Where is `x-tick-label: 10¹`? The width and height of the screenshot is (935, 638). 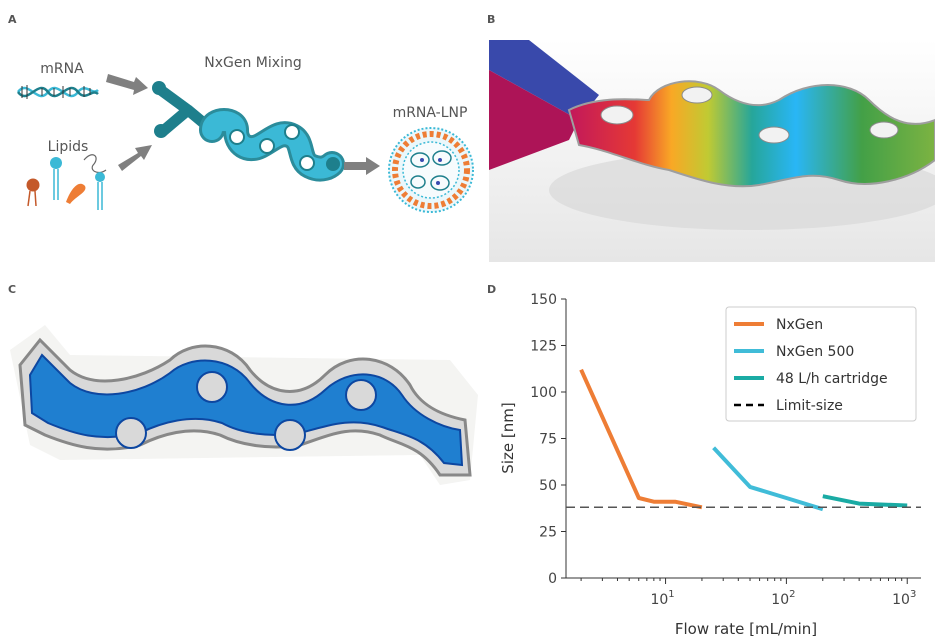
x-tick-label: 10¹ is located at coordinates (662, 598).